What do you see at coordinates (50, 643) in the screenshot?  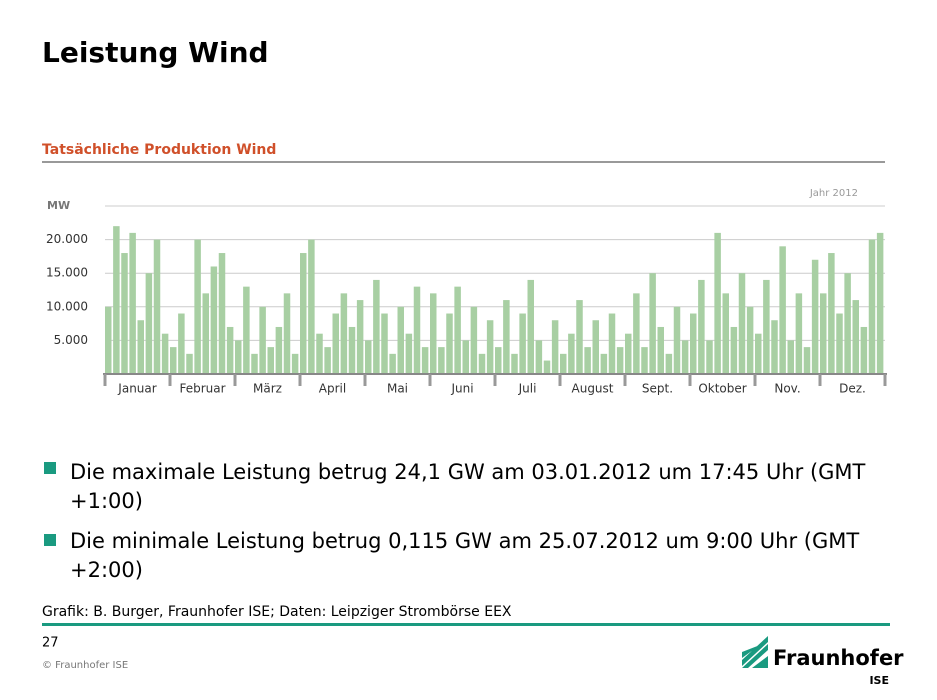 I see `page-number: 27` at bounding box center [50, 643].